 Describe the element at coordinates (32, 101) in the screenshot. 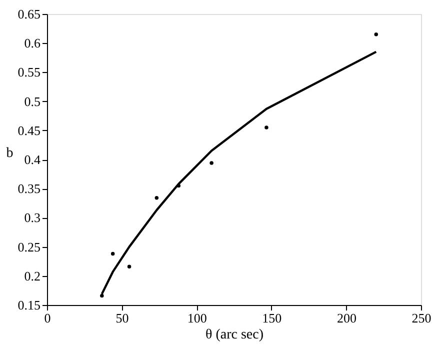

I see `y-tick-label: 0.5` at that location.